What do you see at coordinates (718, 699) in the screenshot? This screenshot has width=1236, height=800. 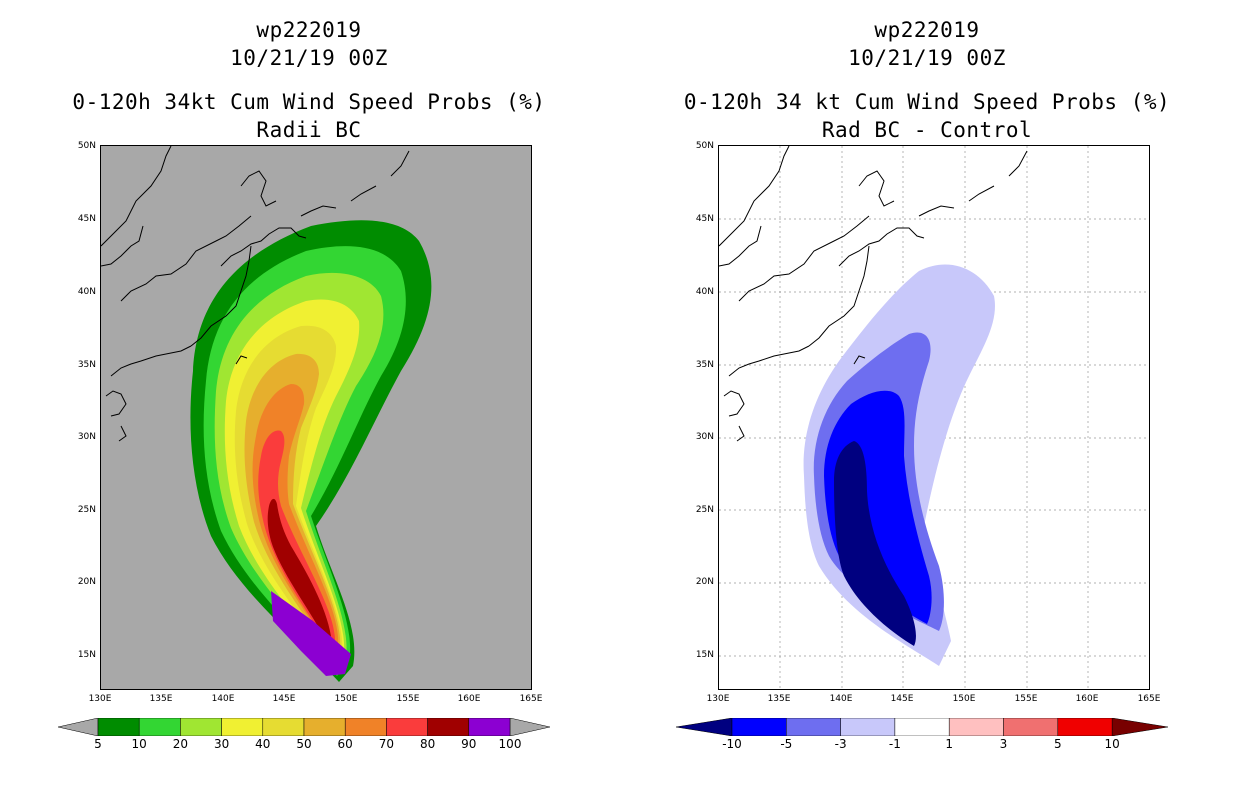 I see `right-lon-label: 130E` at bounding box center [718, 699].